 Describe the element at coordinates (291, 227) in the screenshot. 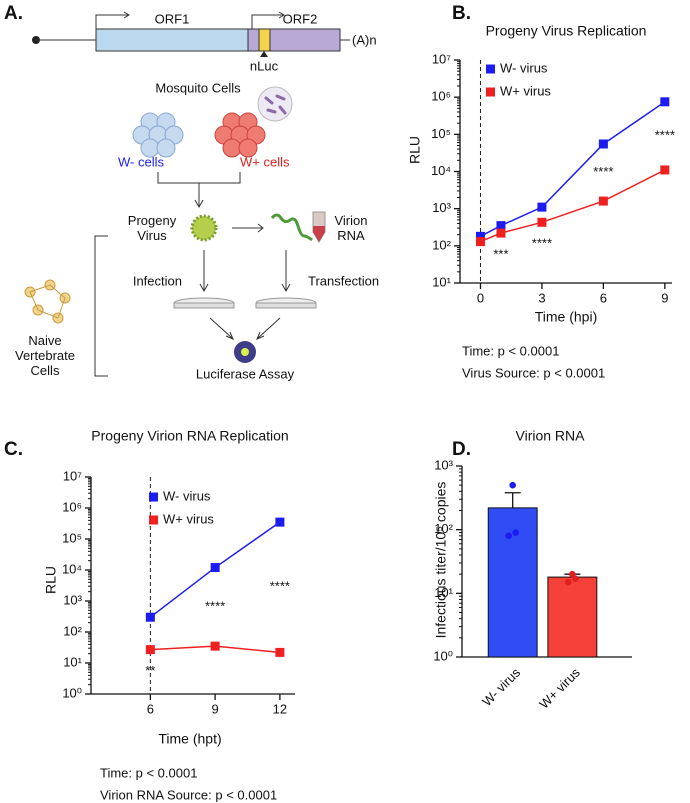

I see `rna-icon` at that location.